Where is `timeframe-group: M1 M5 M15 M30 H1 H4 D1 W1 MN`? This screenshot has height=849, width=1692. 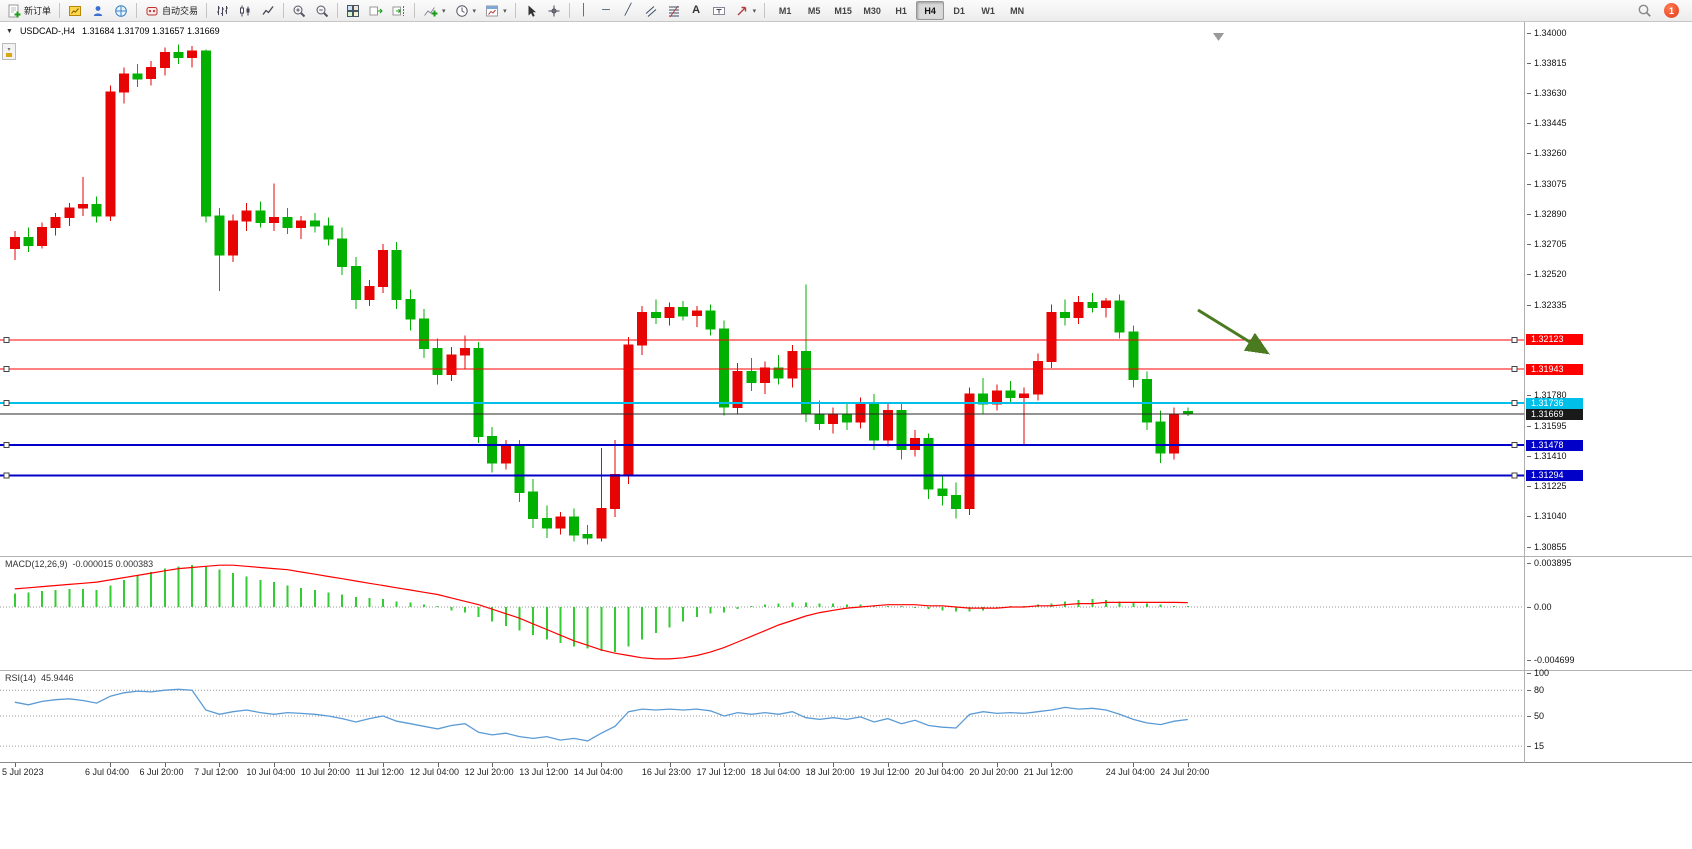
timeframe-group: M1 M5 M15 M30 H1 H4 D1 W1 MN is located at coordinates (901, 10).